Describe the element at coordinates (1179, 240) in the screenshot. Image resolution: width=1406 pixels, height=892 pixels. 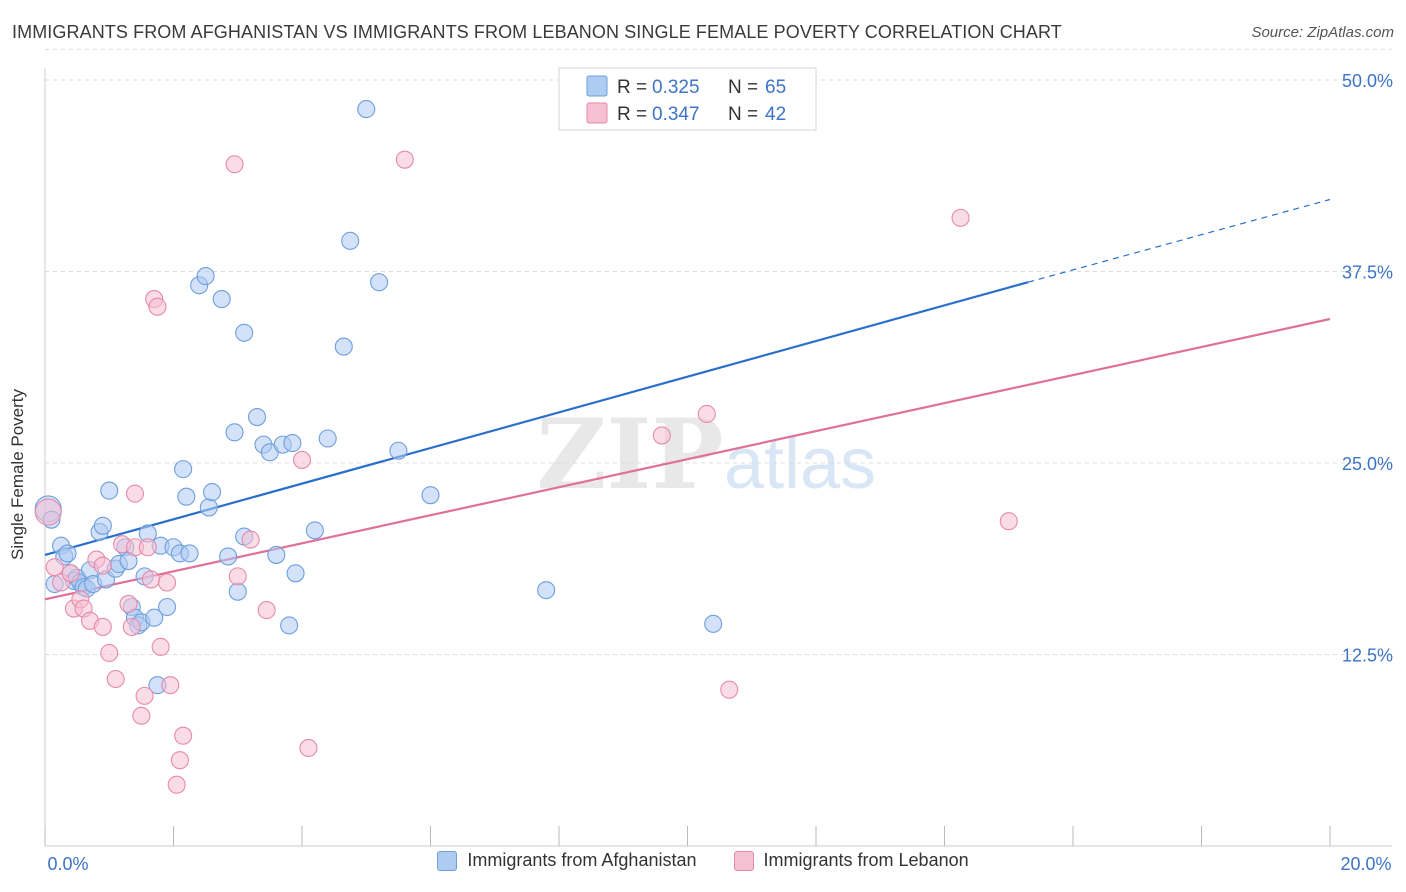
I see `trend-line-afghanistan-extension` at that location.